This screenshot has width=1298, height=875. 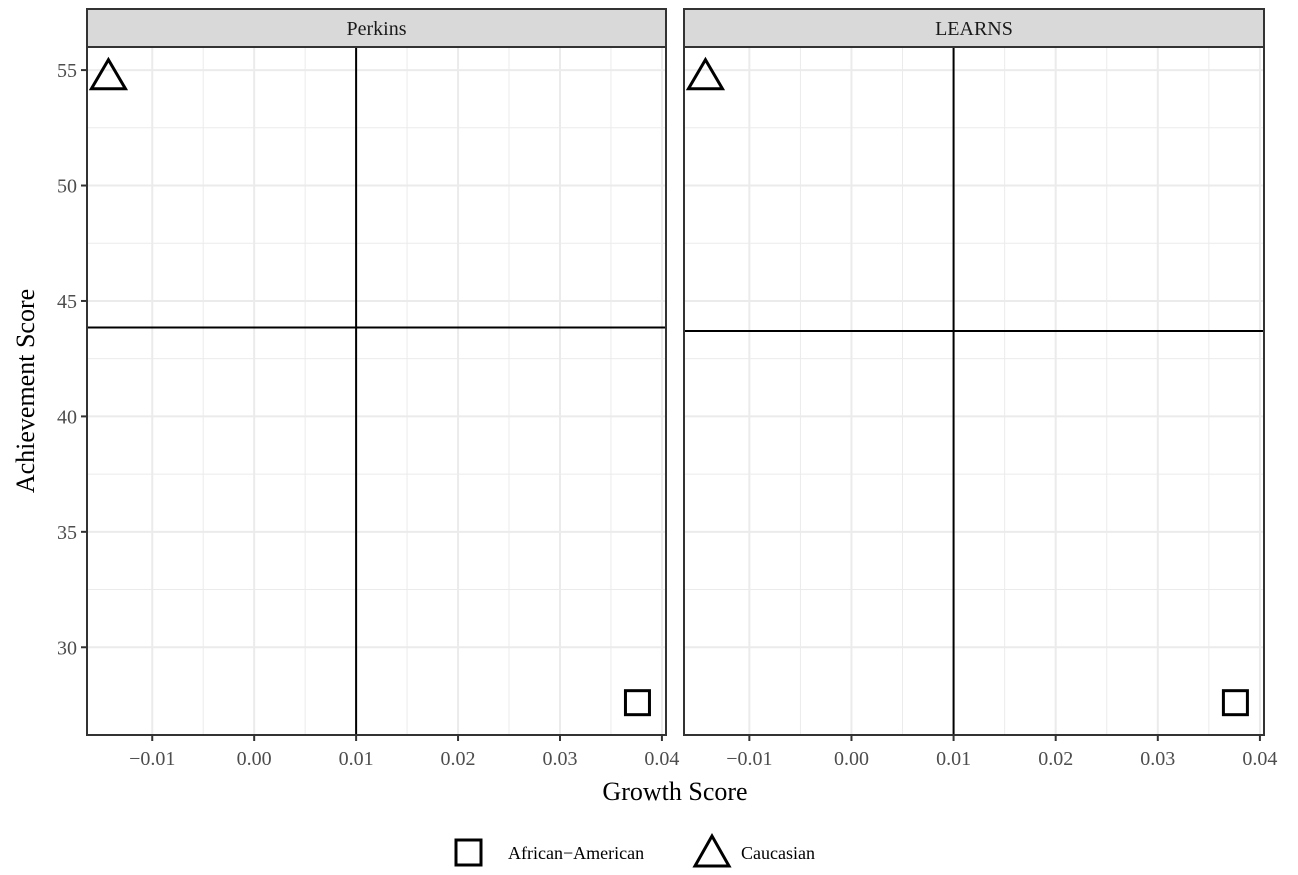 I want to click on y-tick-label: 30, so click(x=67, y=648).